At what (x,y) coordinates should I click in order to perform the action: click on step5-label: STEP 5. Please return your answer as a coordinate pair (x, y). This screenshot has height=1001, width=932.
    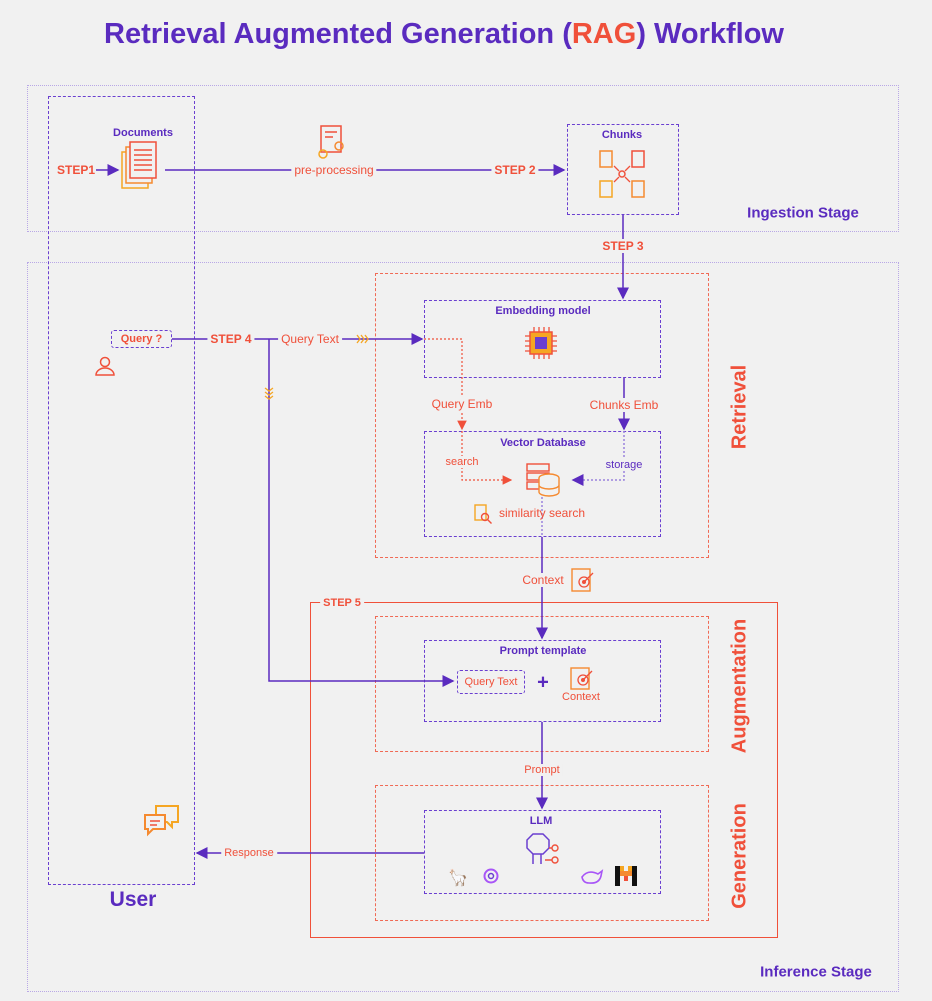
    Looking at the image, I should click on (342, 603).